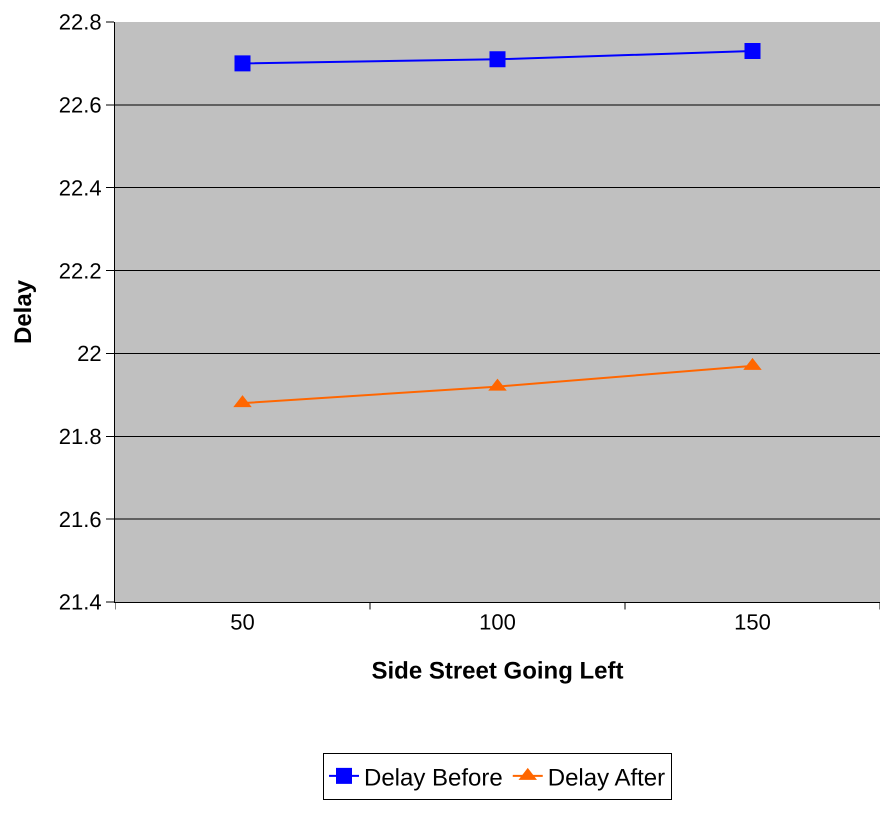 The image size is (882, 820). I want to click on y-tick-label: 22.6, so click(80, 105).